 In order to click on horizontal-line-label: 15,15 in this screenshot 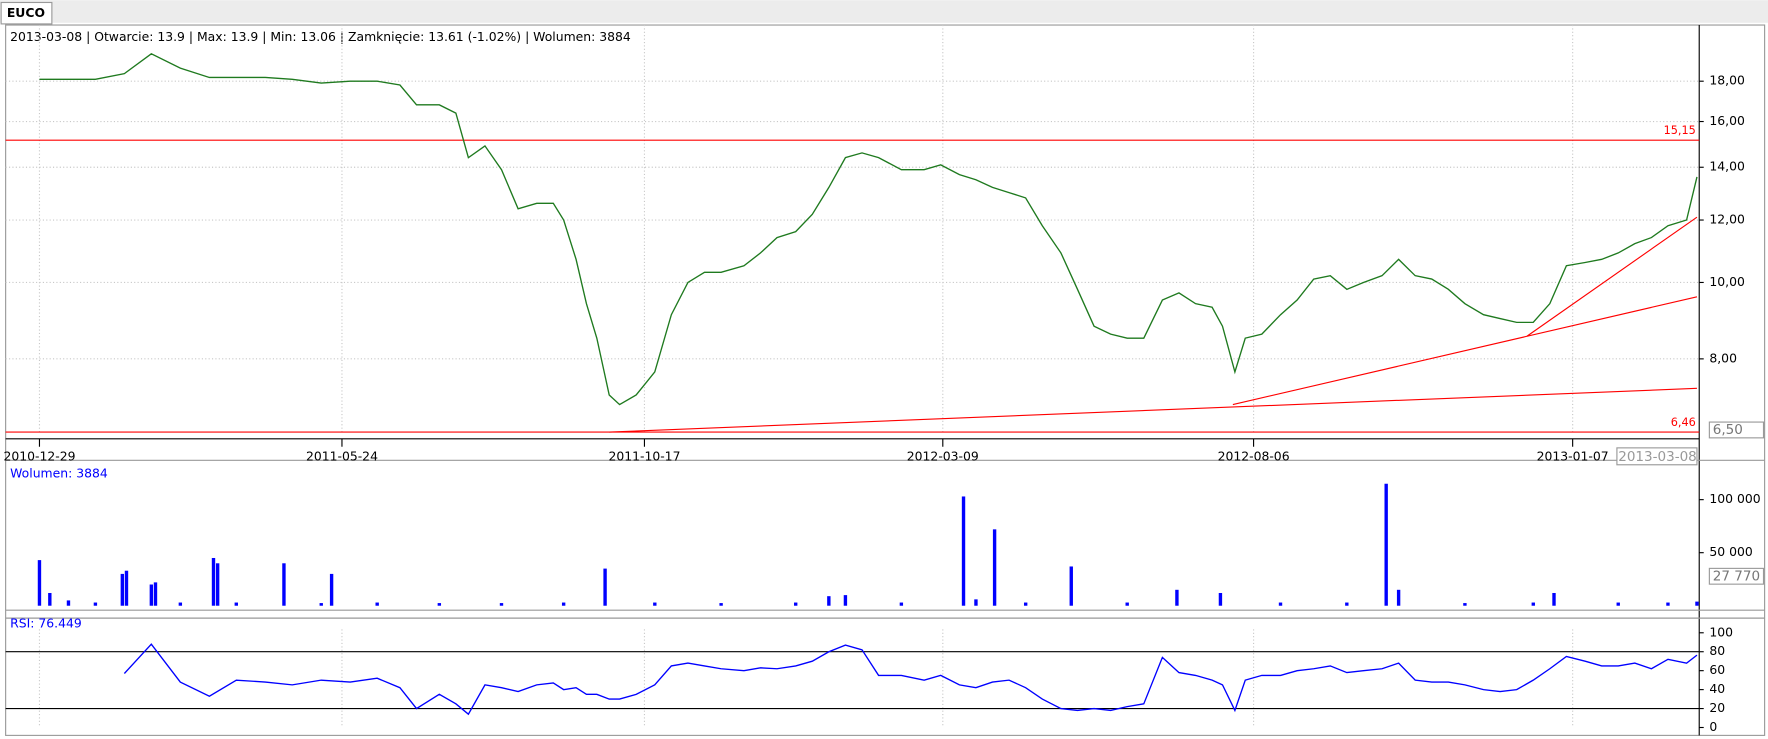, I will do `click(1680, 130)`.